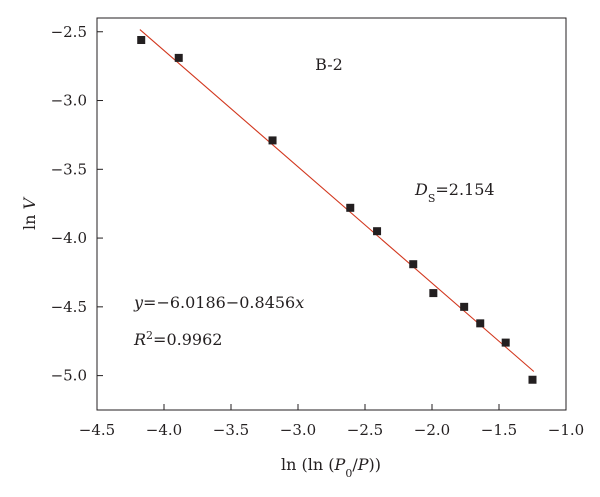 The image size is (600, 497). What do you see at coordinates (331, 421) in the screenshot?
I see `x-axis-ticks: −4.5 −4.0 −3.5 −3.0 −2.5 −2.0 −1.5 −1.0` at bounding box center [331, 421].